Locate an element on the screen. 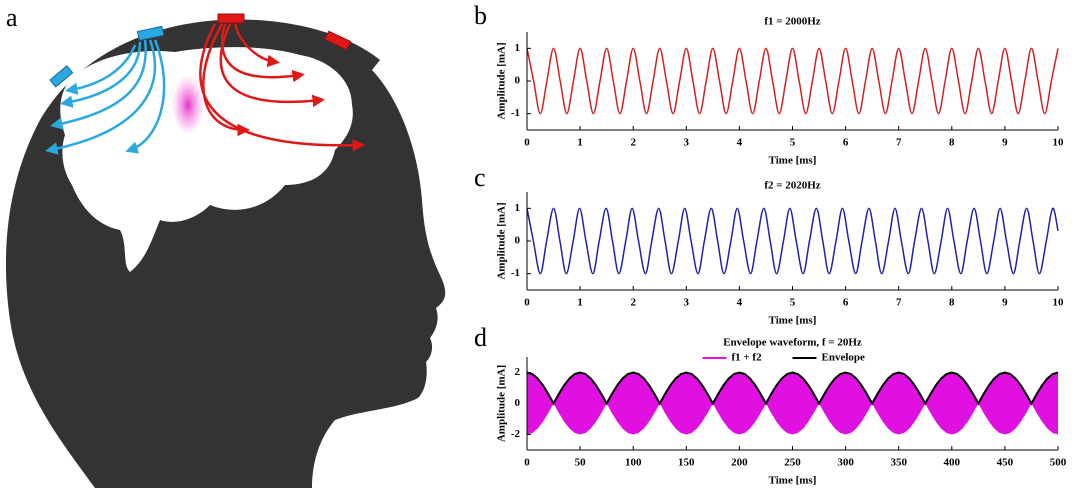 This screenshot has height=488, width=1080. y-tick-label: 2 is located at coordinates (518, 372).